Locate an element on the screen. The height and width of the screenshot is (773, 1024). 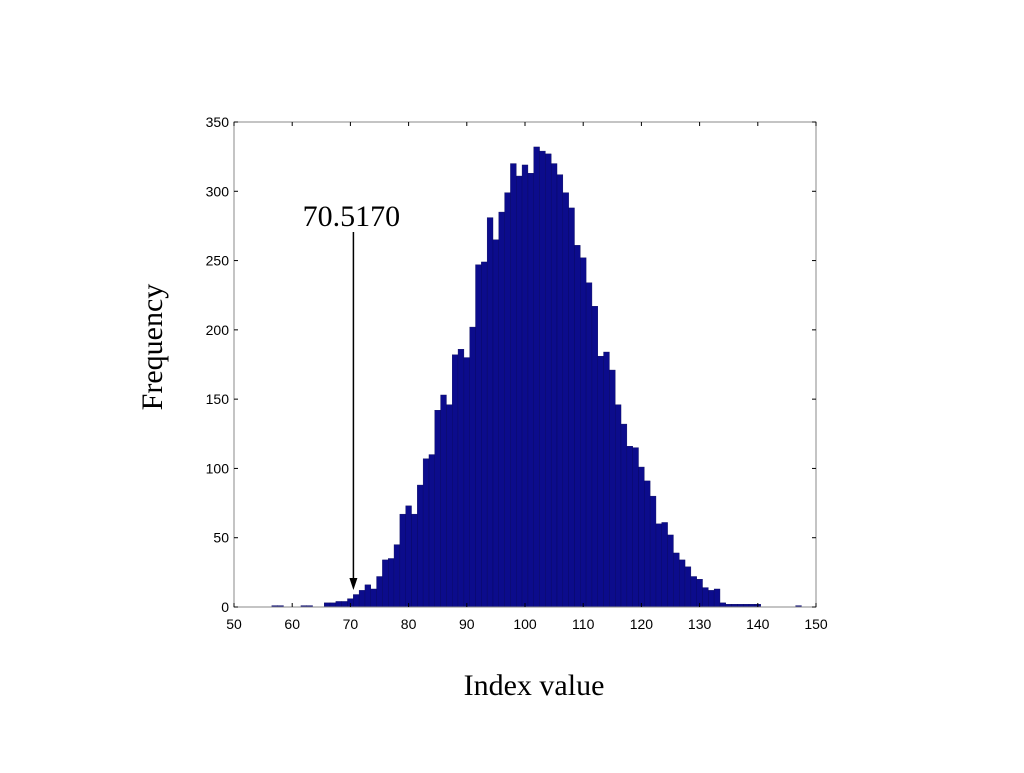
x-tick-label: 150 is located at coordinates (816, 624).